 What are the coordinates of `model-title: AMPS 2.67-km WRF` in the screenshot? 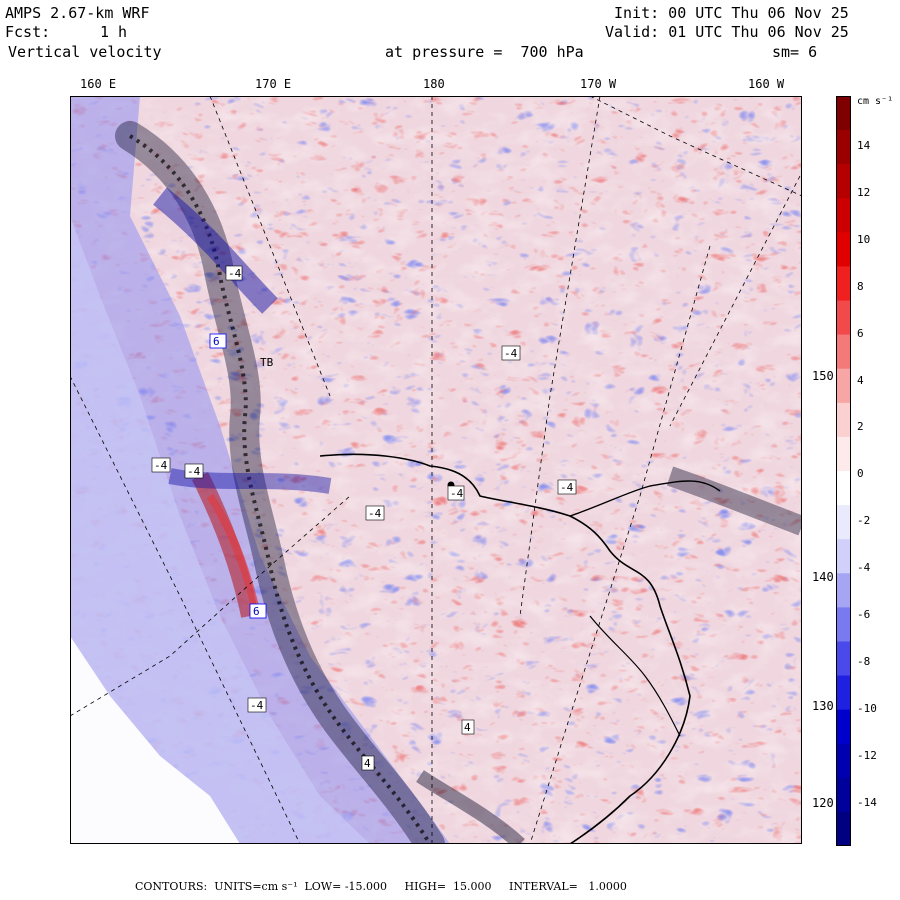 It's located at (77, 13).